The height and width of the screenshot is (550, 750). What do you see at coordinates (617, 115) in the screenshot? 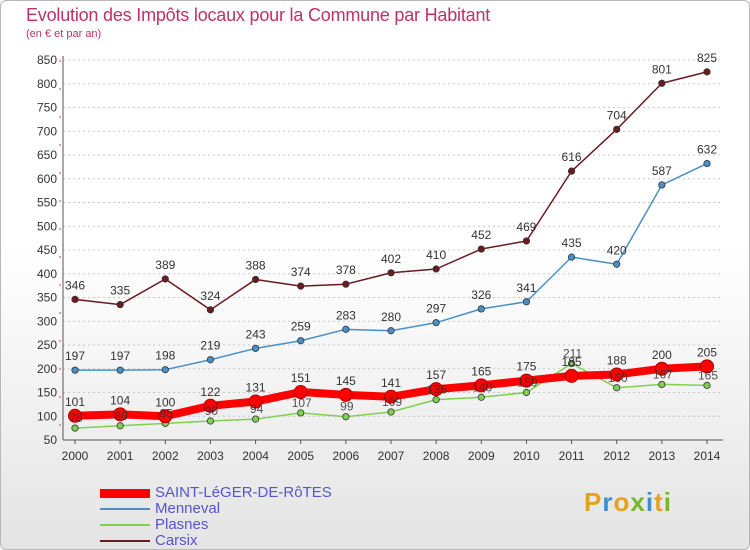
I see `data-label: 704` at bounding box center [617, 115].